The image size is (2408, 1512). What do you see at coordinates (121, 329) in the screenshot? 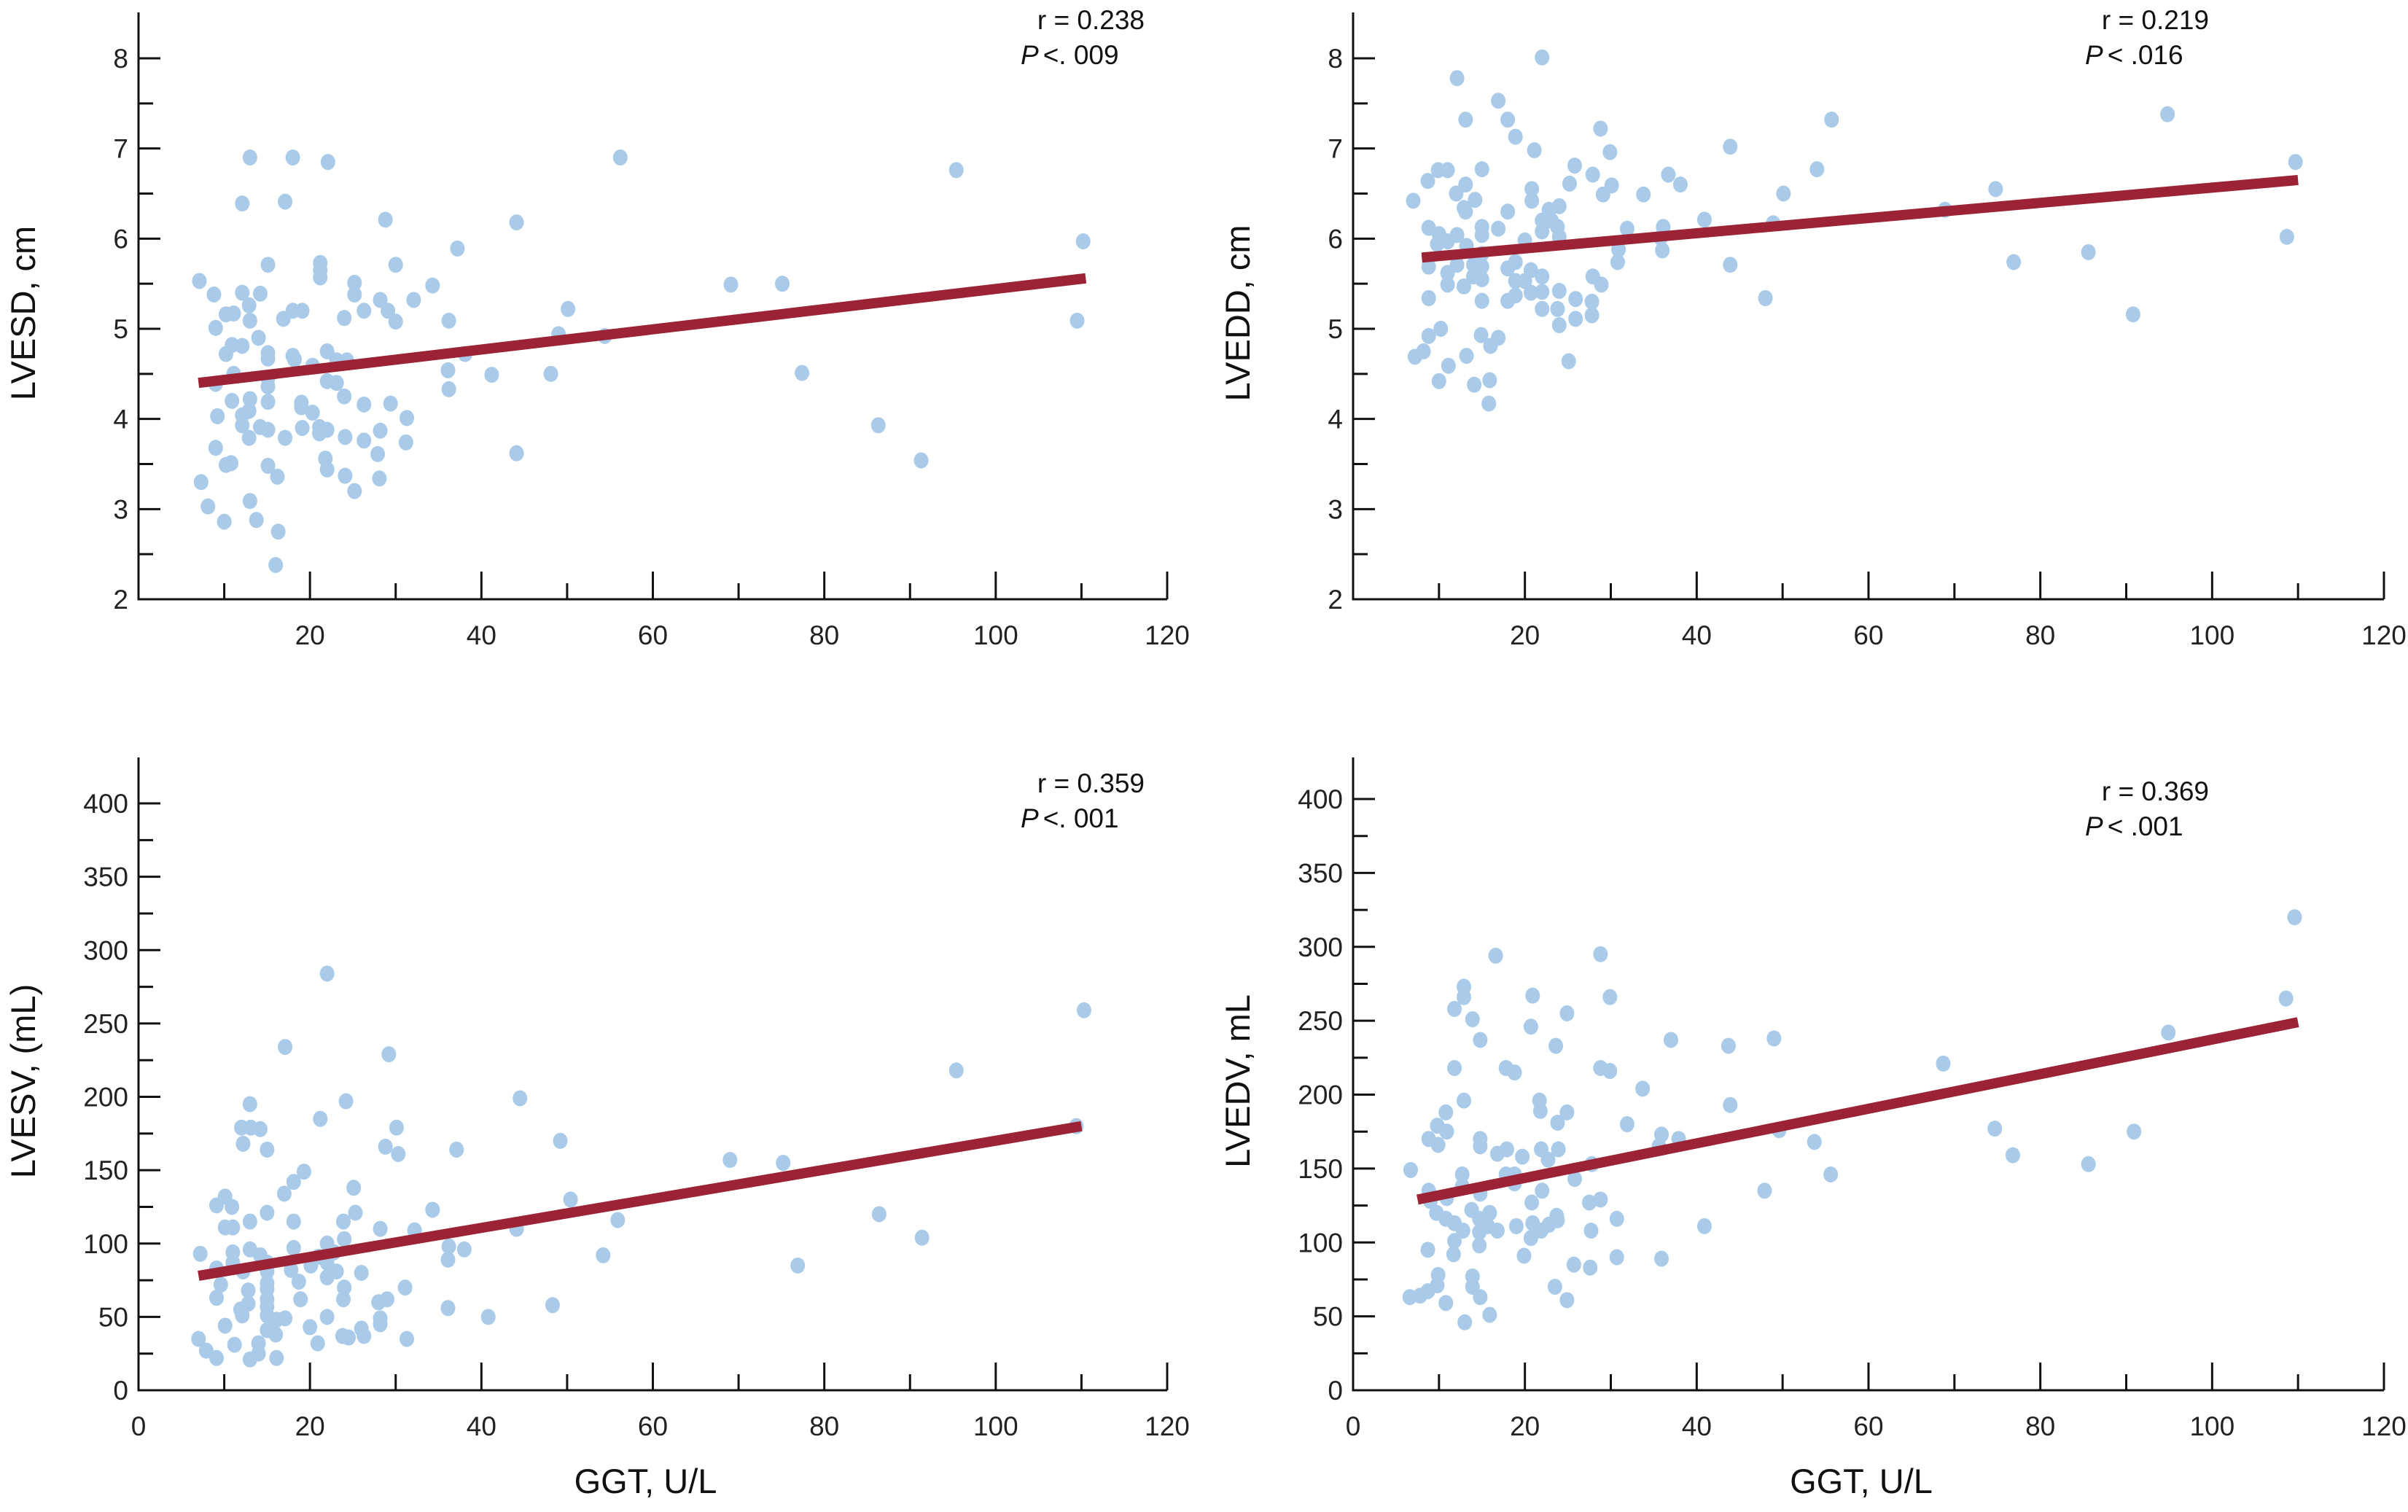
I see `y-tick-label: 5` at bounding box center [121, 329].